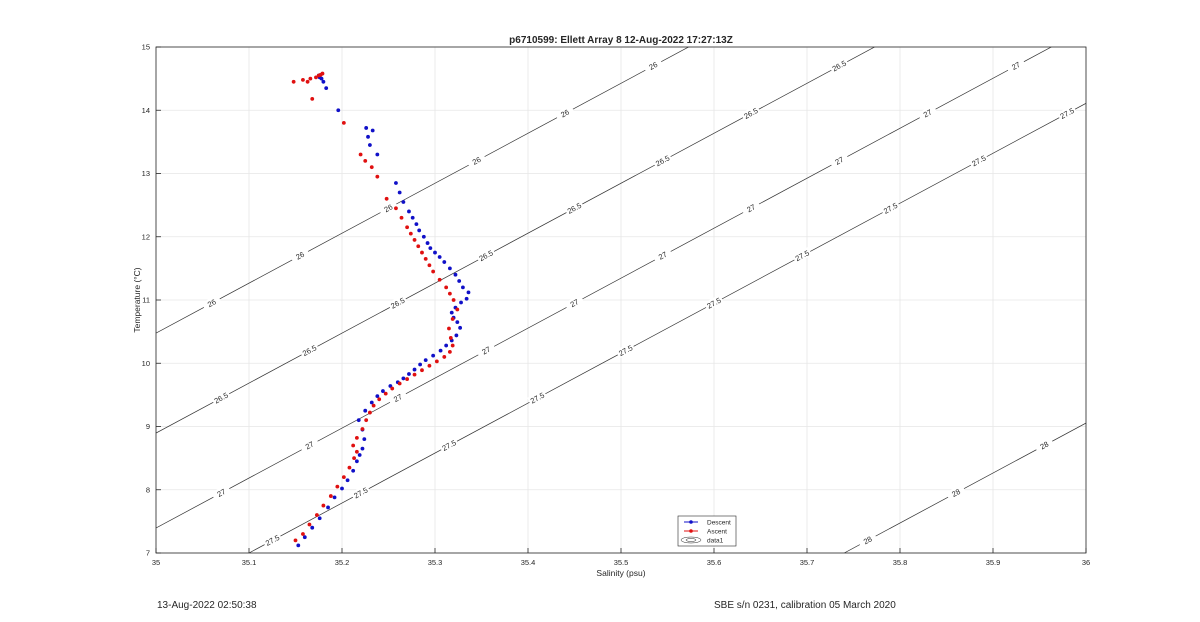  Describe the element at coordinates (148, 489) in the screenshot. I see `y-tick-label: 8` at that location.